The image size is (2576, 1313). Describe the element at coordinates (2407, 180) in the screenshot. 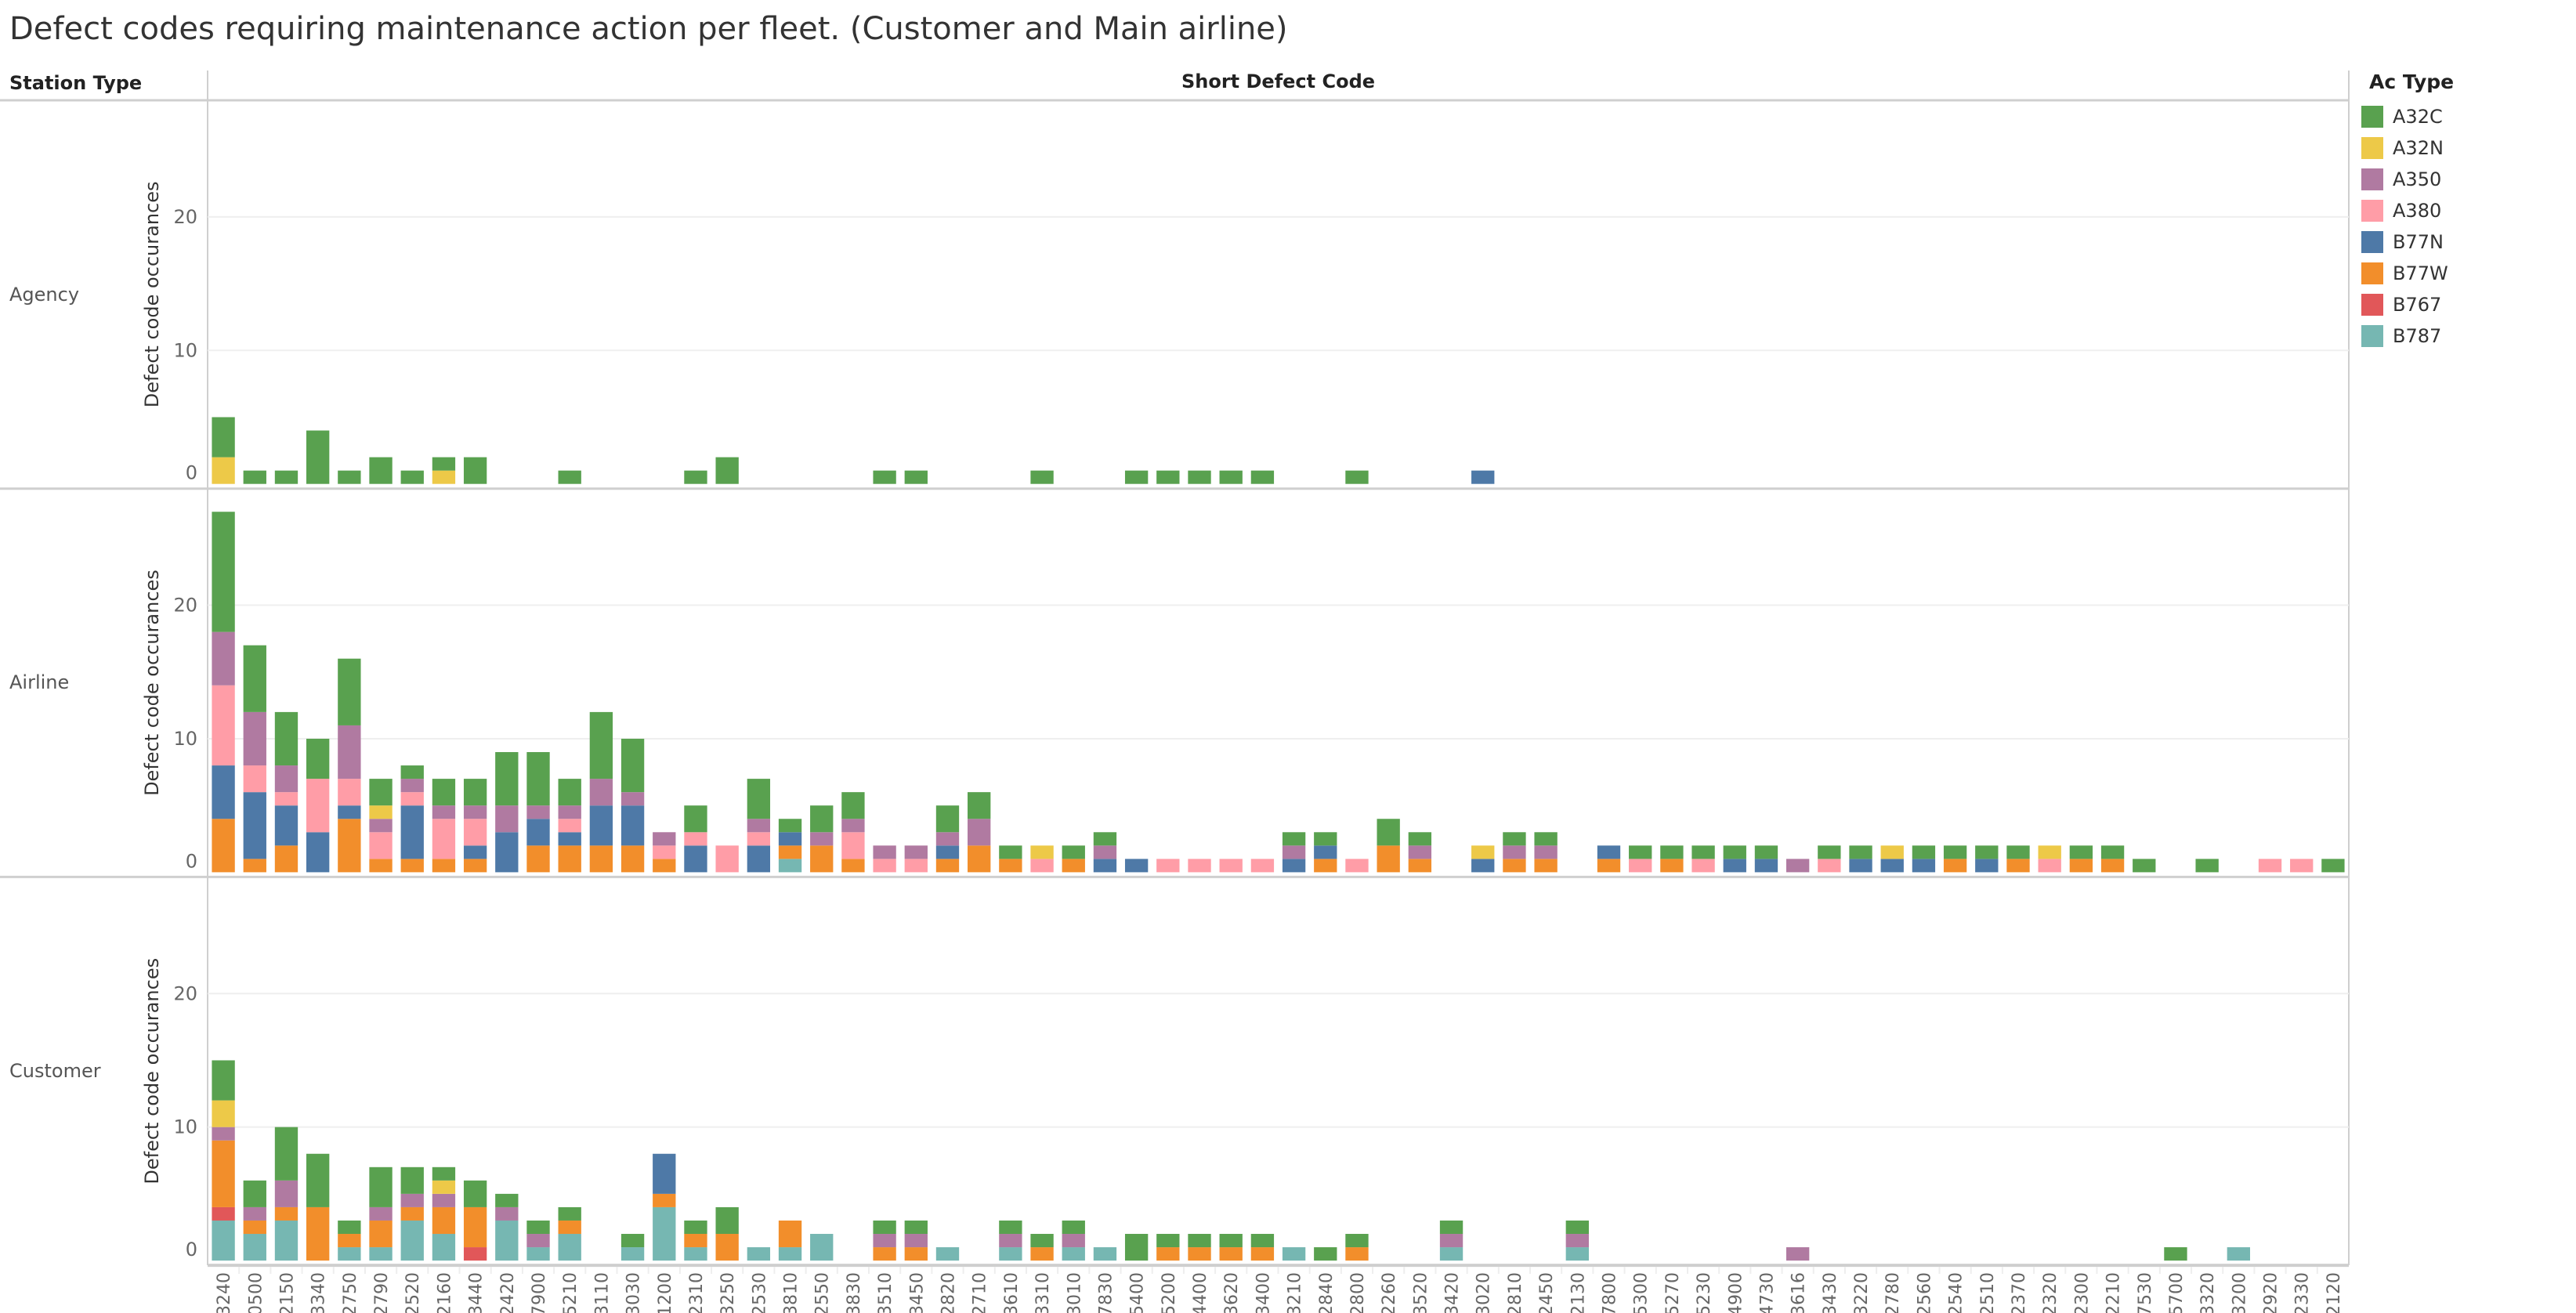

I see `legend-item-a350: A350` at that location.